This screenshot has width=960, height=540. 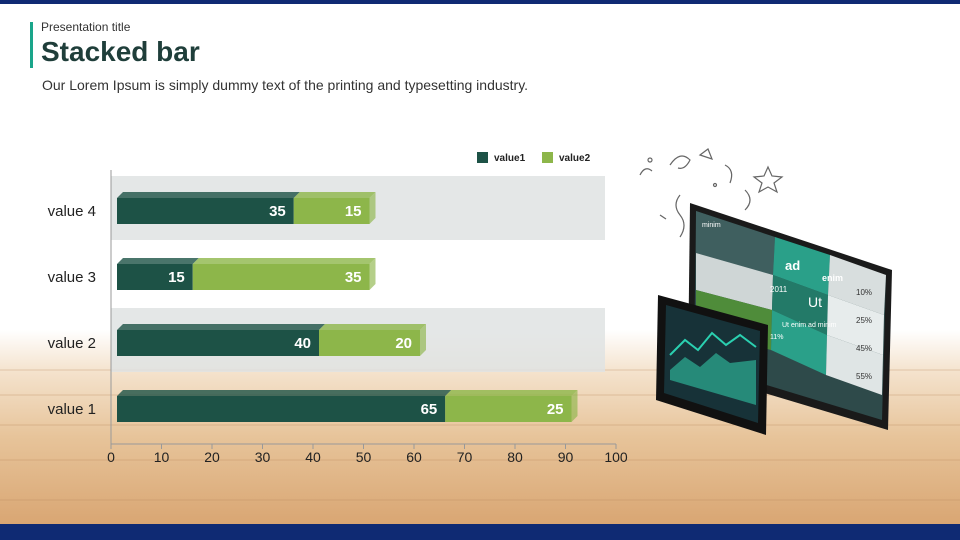 I want to click on screen-pct-1: 10%, so click(x=864, y=292).